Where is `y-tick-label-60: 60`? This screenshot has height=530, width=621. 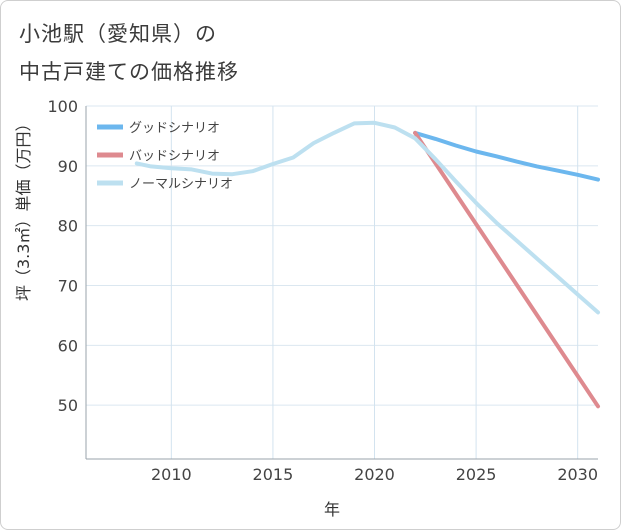
y-tick-label-60: 60 is located at coordinates (68, 345).